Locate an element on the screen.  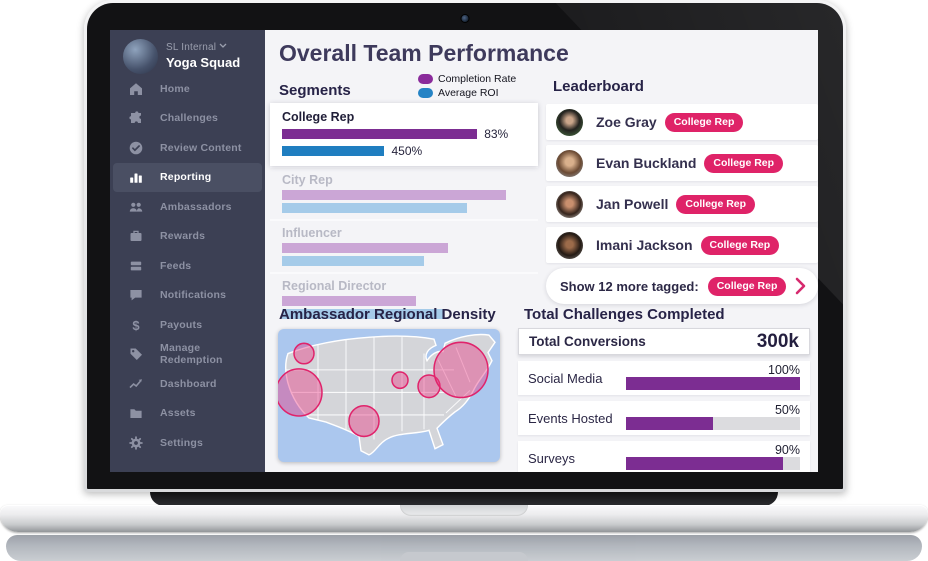
sidebar-item-assets: Assets is located at coordinates (187, 414).